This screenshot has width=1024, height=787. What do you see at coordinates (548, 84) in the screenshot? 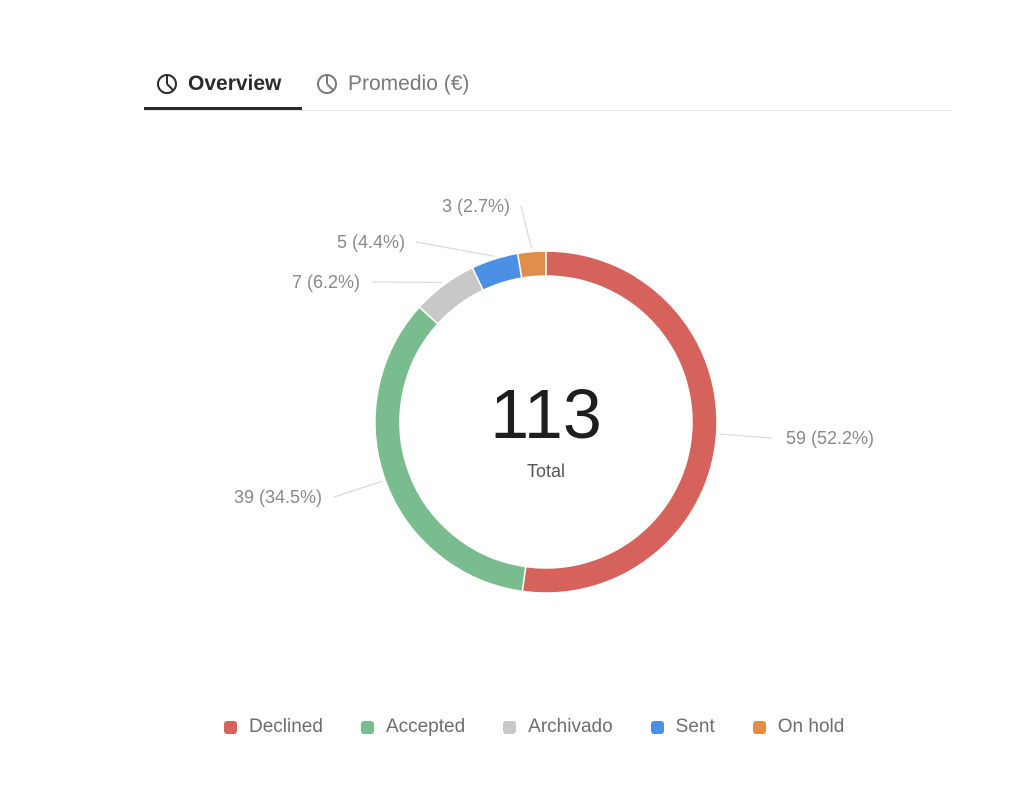
I see `tab-bar: Overview Promedio (€)` at bounding box center [548, 84].